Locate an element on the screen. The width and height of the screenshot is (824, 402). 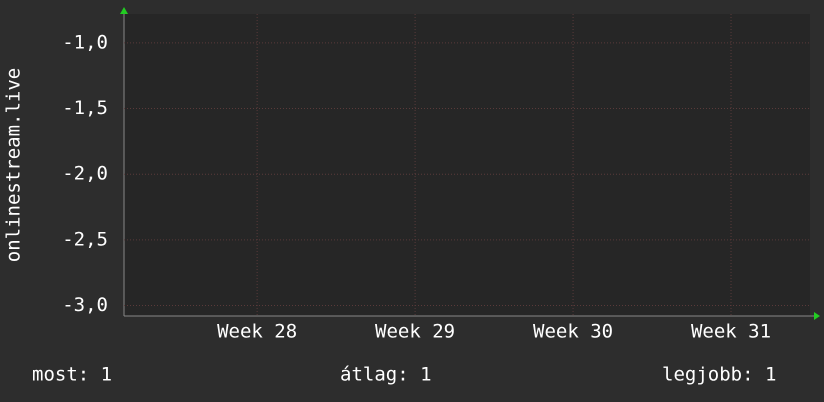
y-tick-label: -3,0 is located at coordinates (85, 305).